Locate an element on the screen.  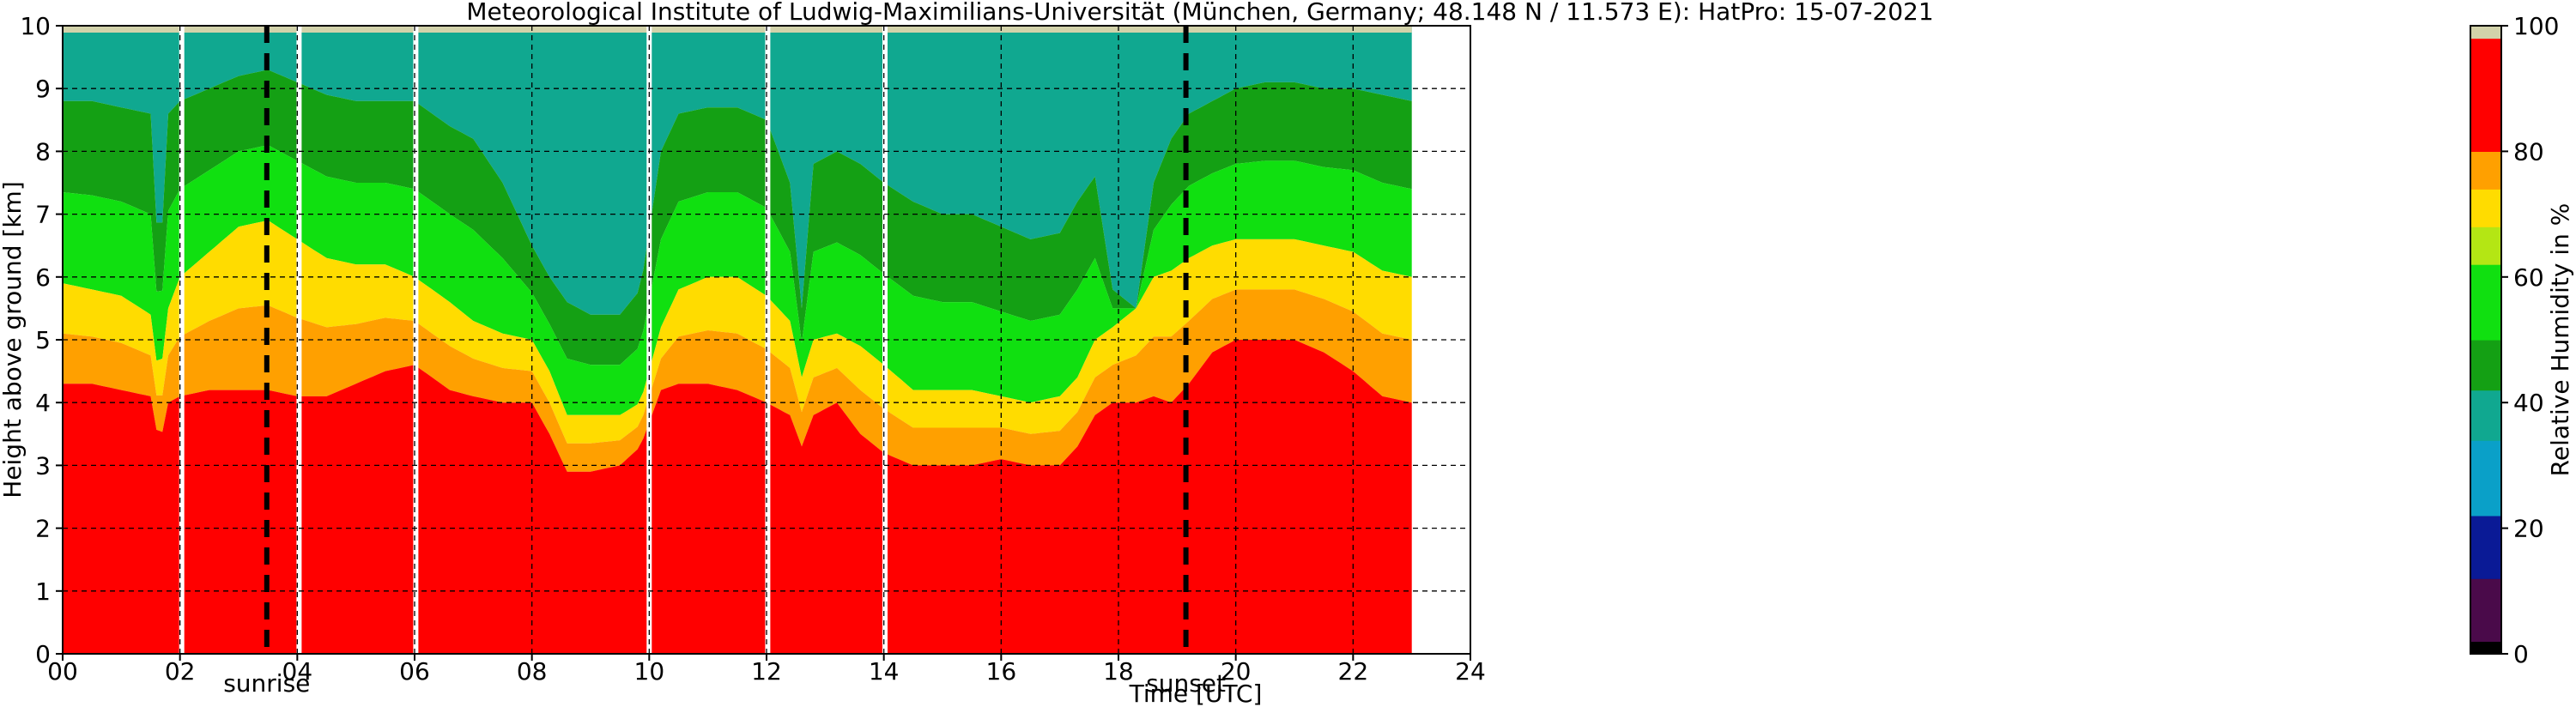
x-axis-ticks: 00 02 04 06 08 10 12 14 16 18 20 22 24 is located at coordinates (766, 670).